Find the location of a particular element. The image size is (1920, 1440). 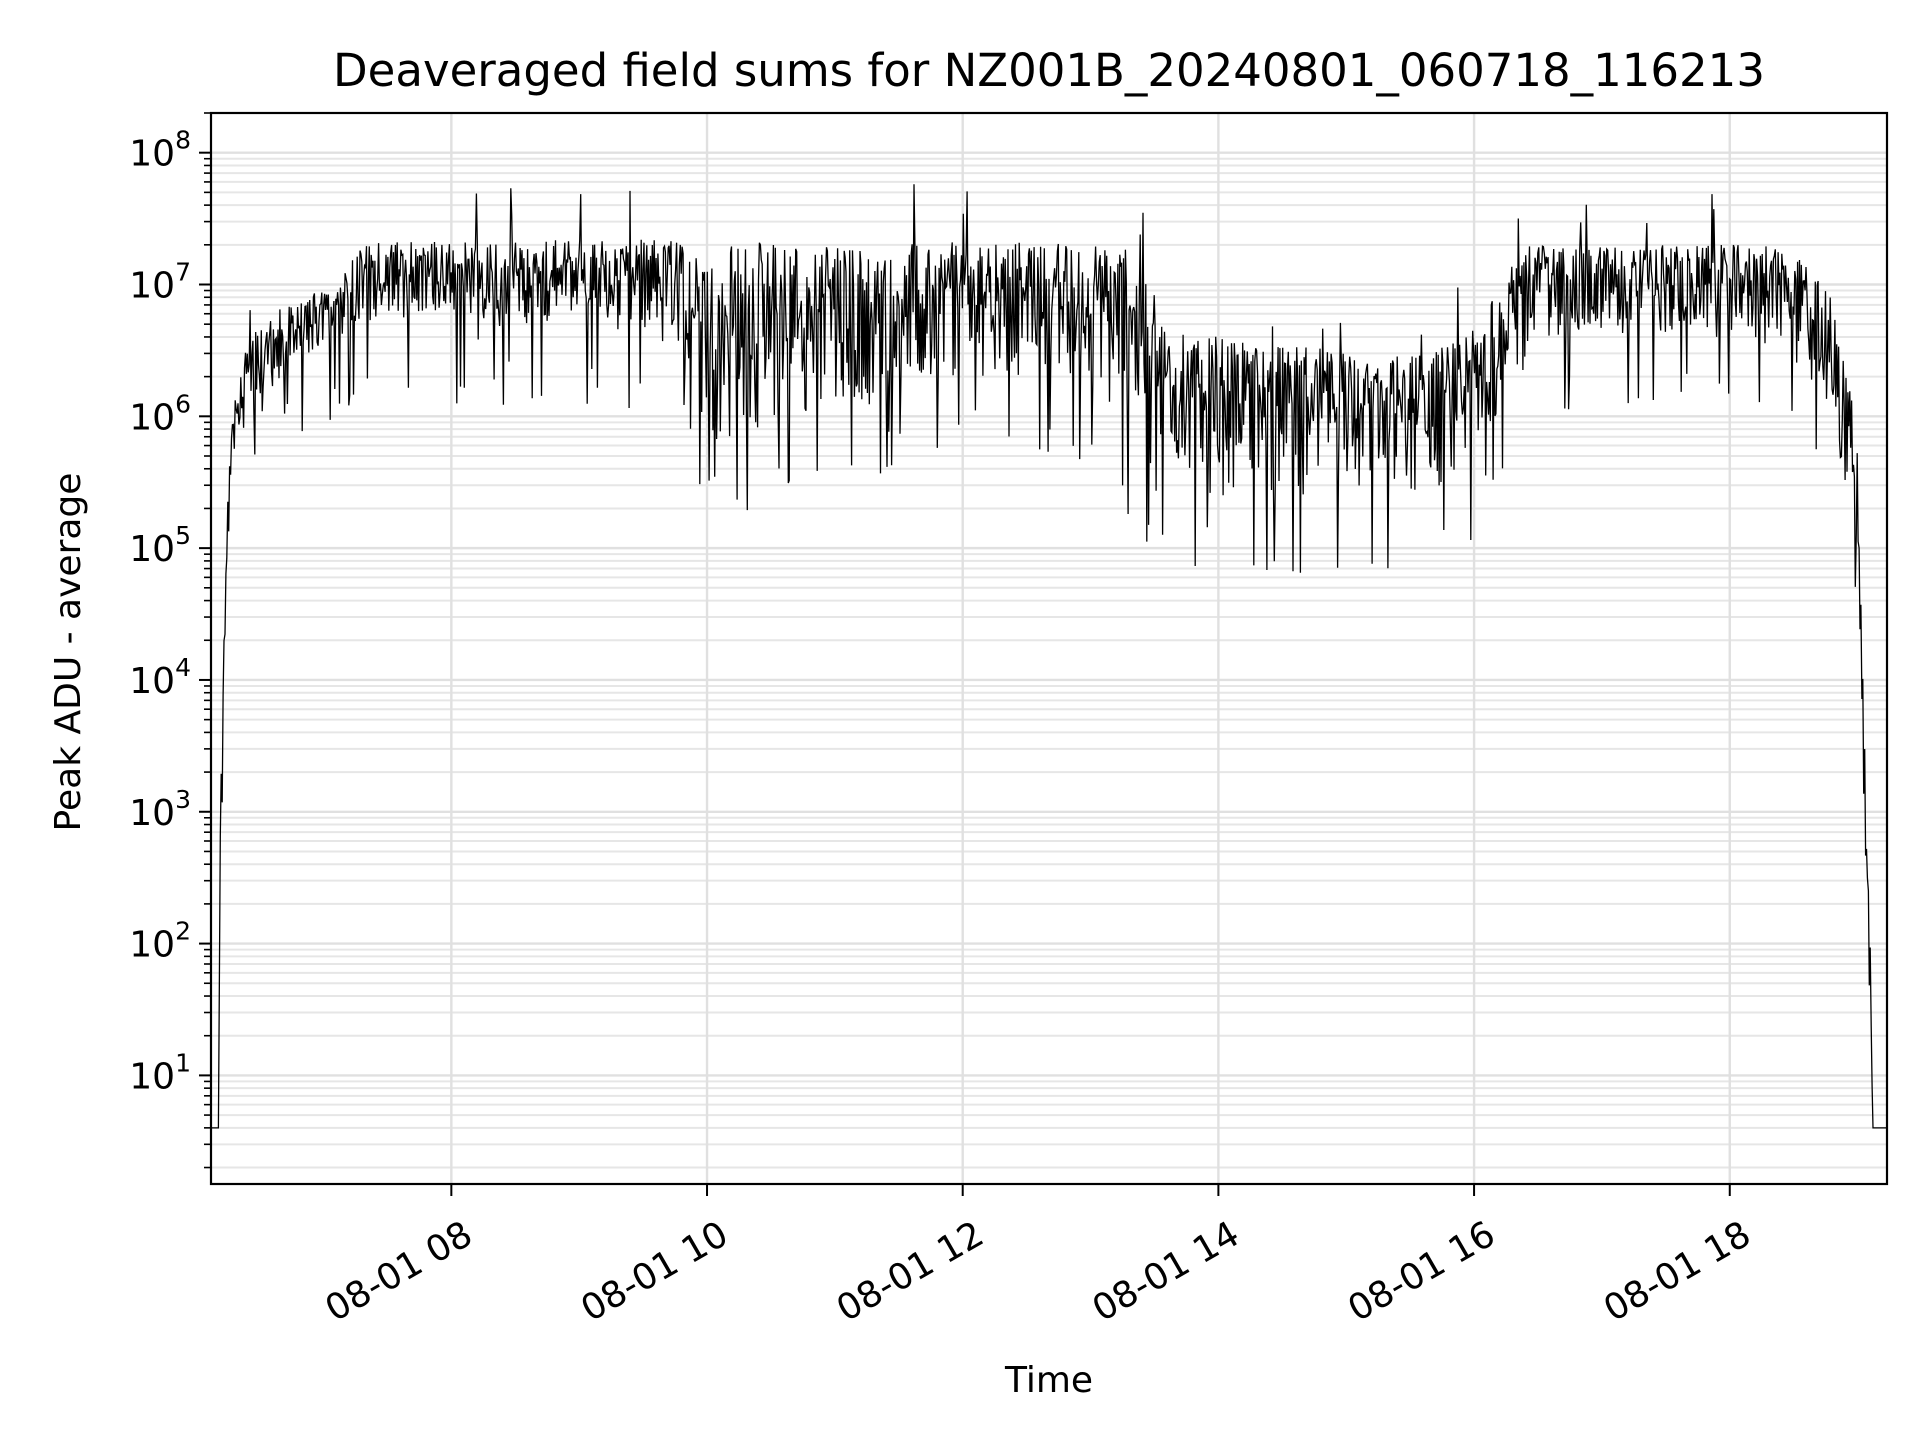

y-tick-label: 10² is located at coordinates (160, 941).